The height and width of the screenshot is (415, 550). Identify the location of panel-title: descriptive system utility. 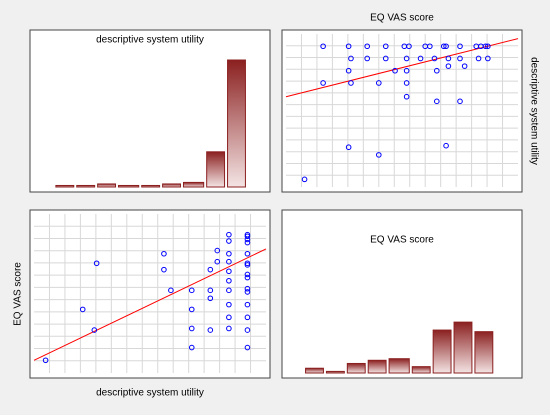
(150, 40).